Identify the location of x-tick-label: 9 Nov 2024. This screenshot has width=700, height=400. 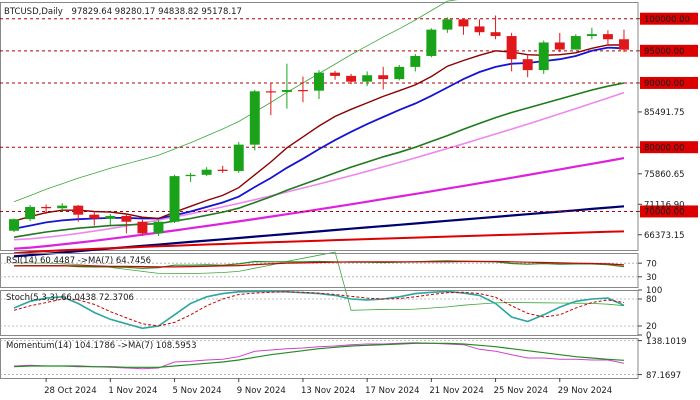
(261, 391).